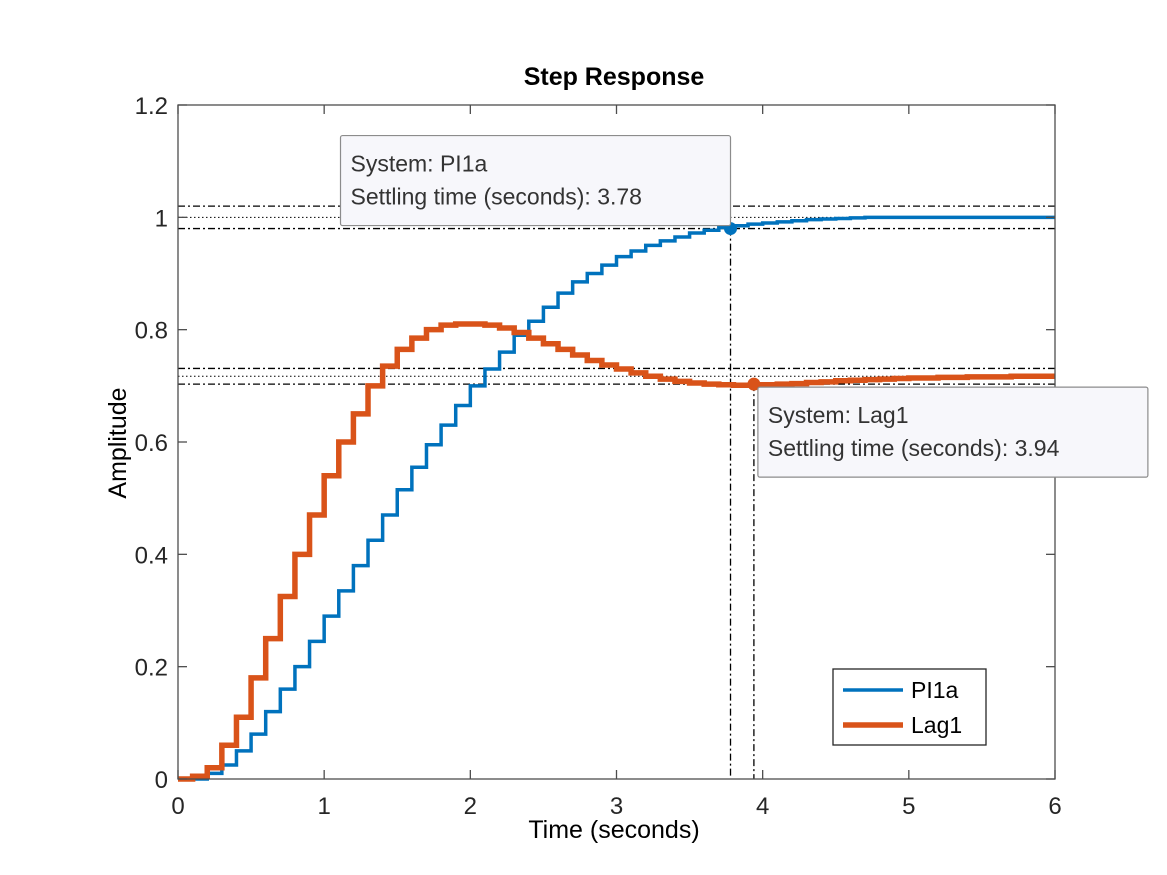  What do you see at coordinates (151, 555) in the screenshot?
I see `y-tick-label: 0.4` at bounding box center [151, 555].